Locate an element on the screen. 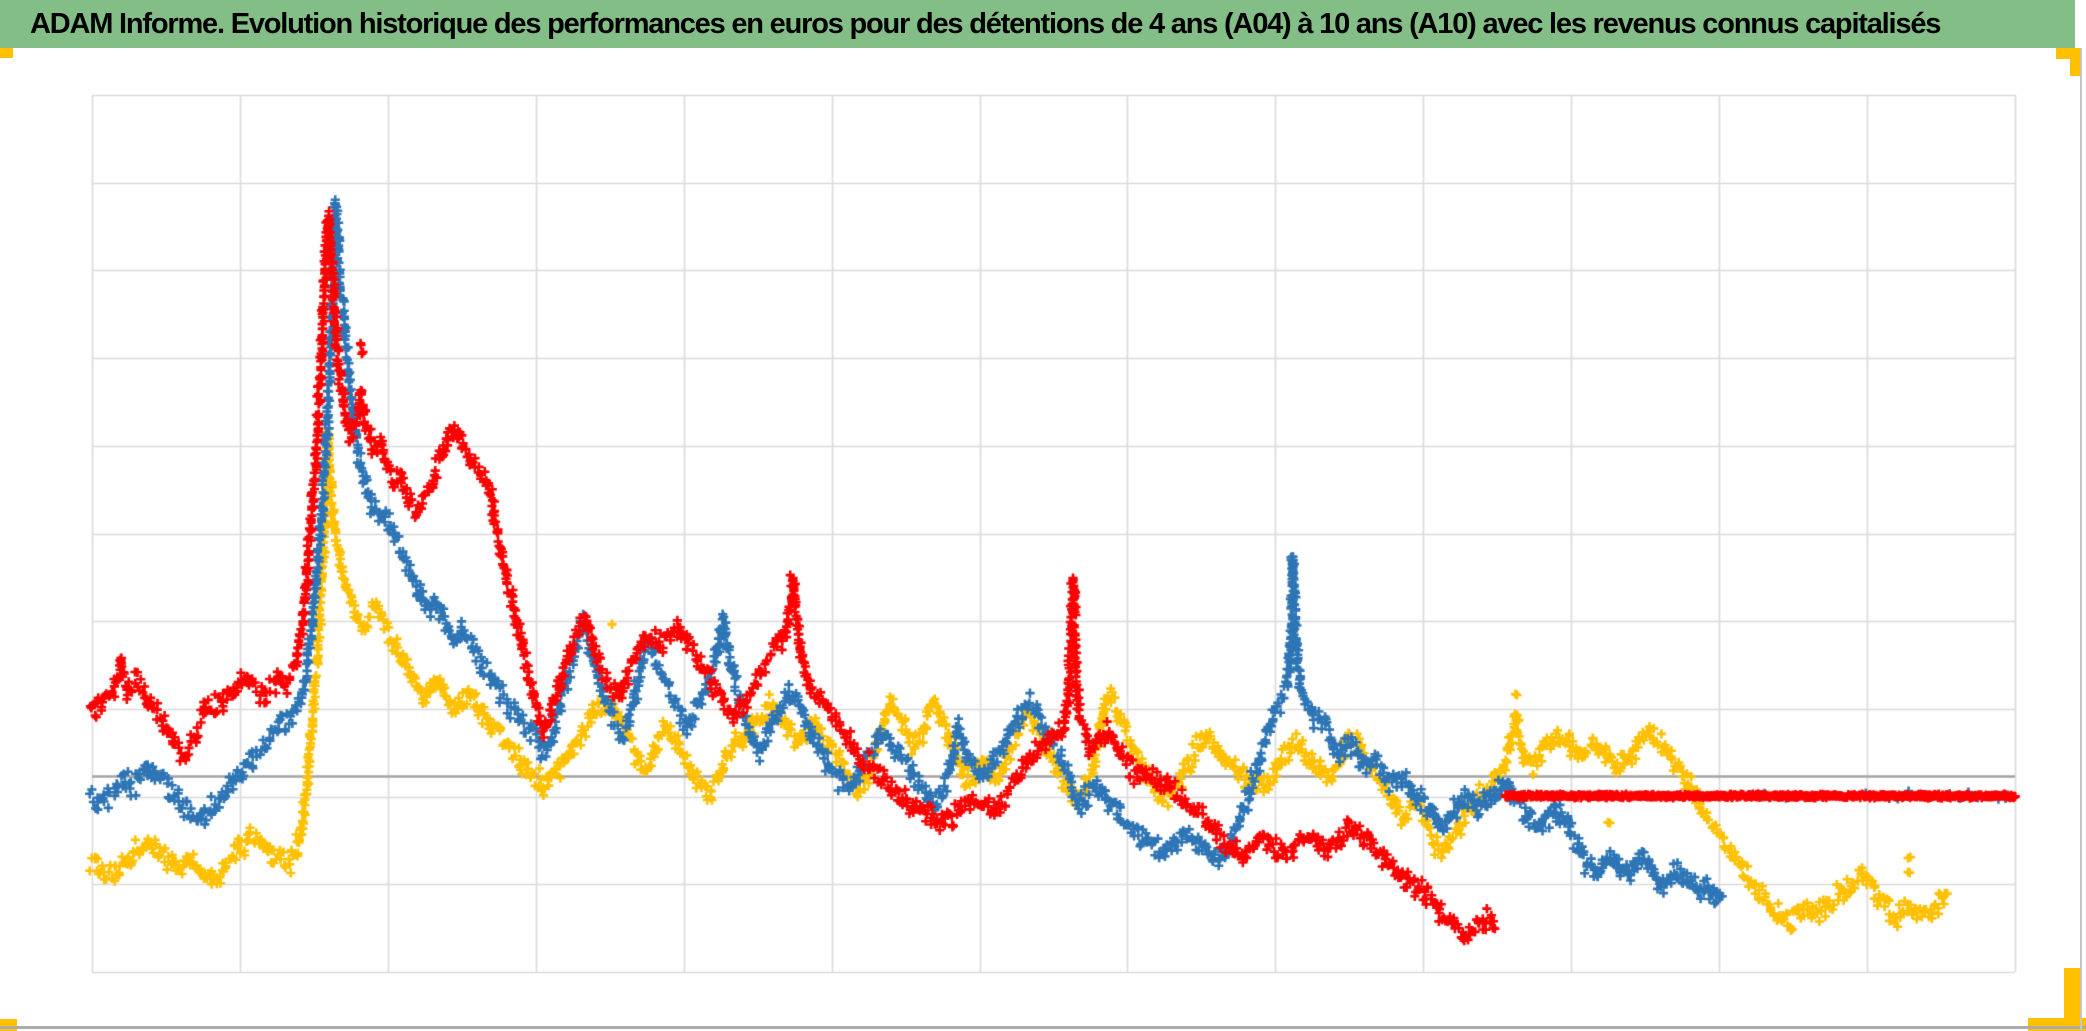  sheet-bottom-edge-line is located at coordinates (1043, 1027).